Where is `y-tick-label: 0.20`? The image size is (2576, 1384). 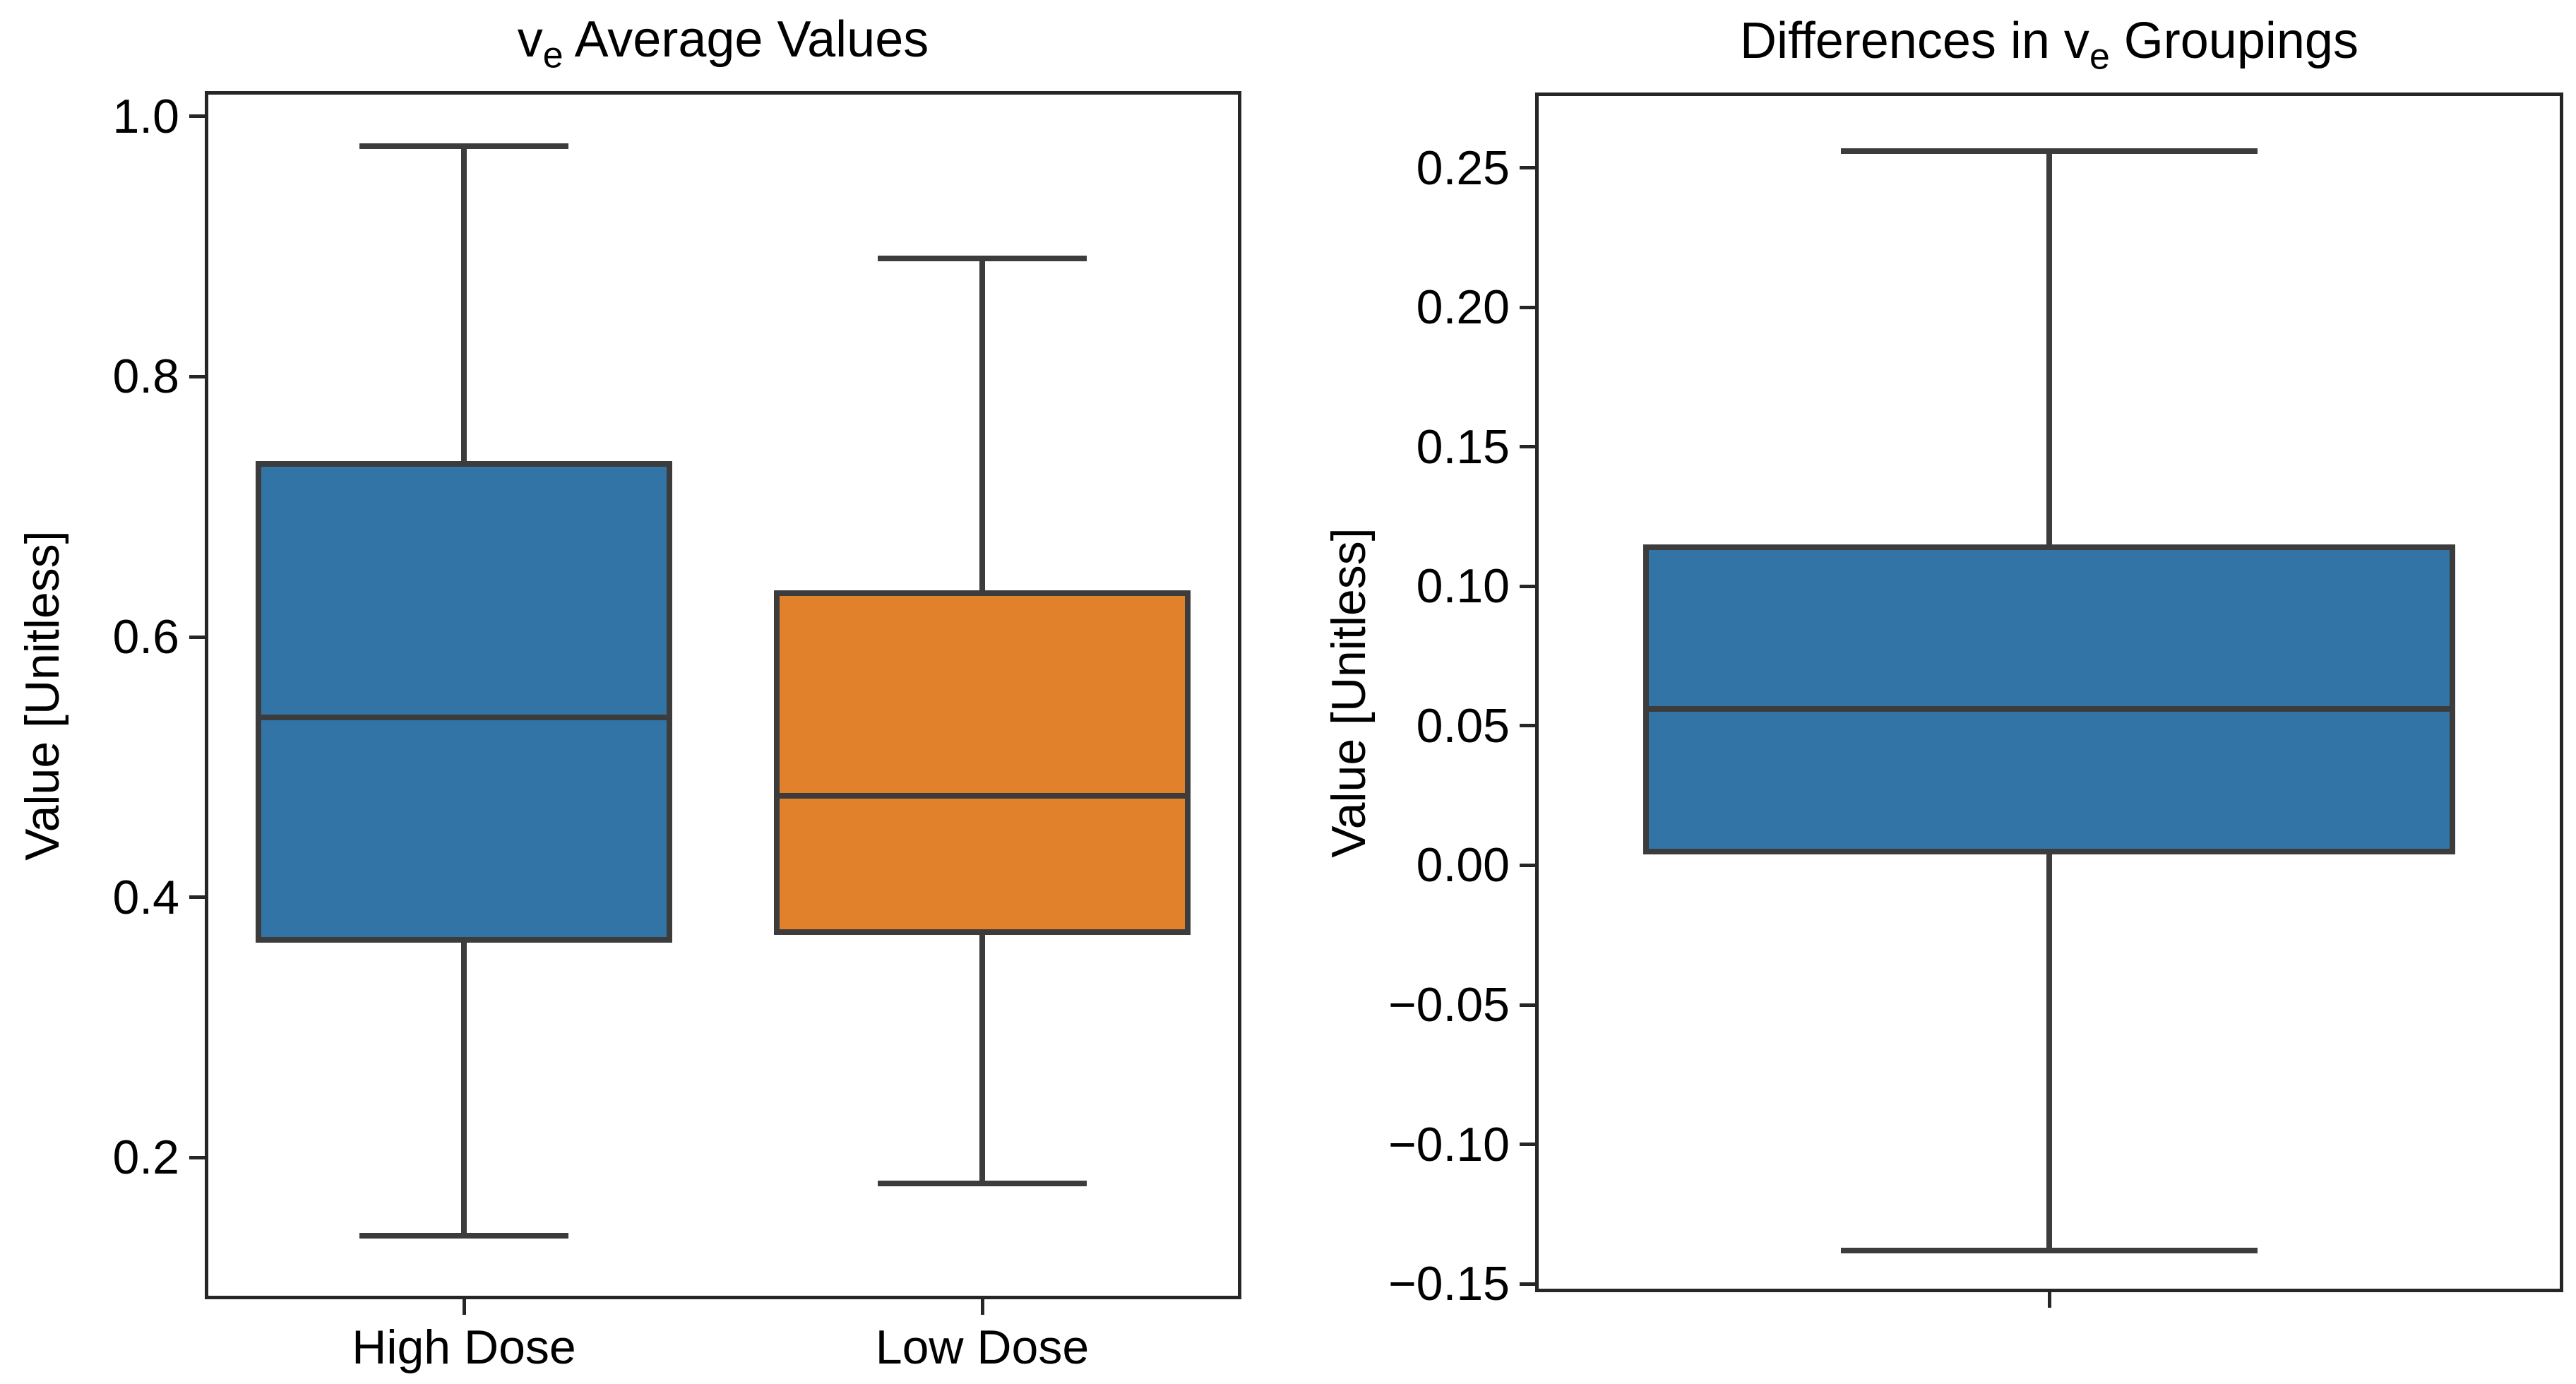
y-tick-label: 0.20 is located at coordinates (1463, 307).